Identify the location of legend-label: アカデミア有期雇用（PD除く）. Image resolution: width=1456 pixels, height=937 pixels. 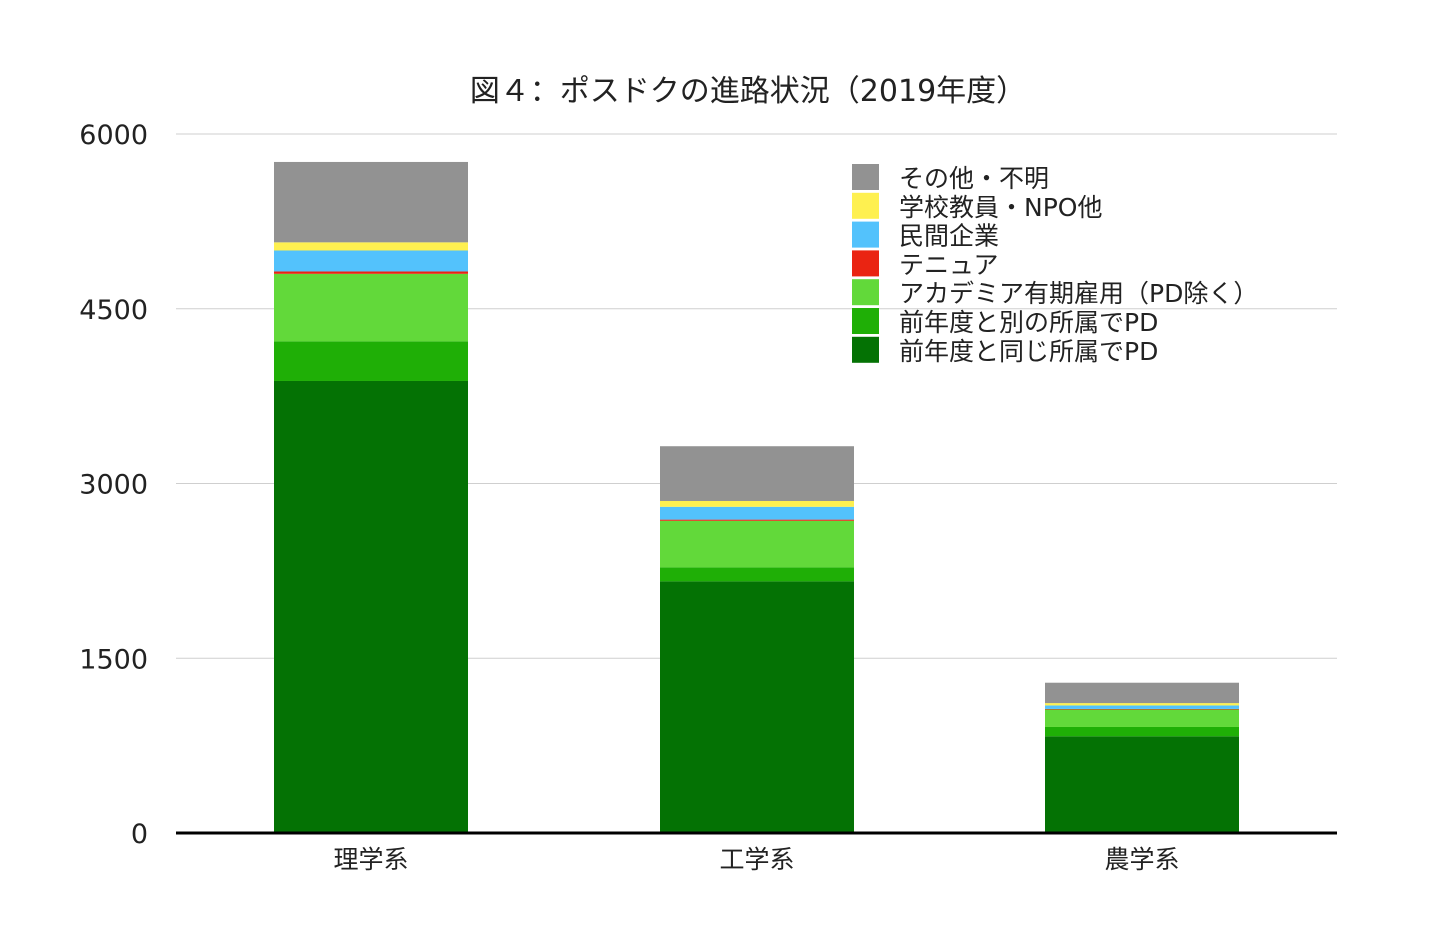
(1078, 293).